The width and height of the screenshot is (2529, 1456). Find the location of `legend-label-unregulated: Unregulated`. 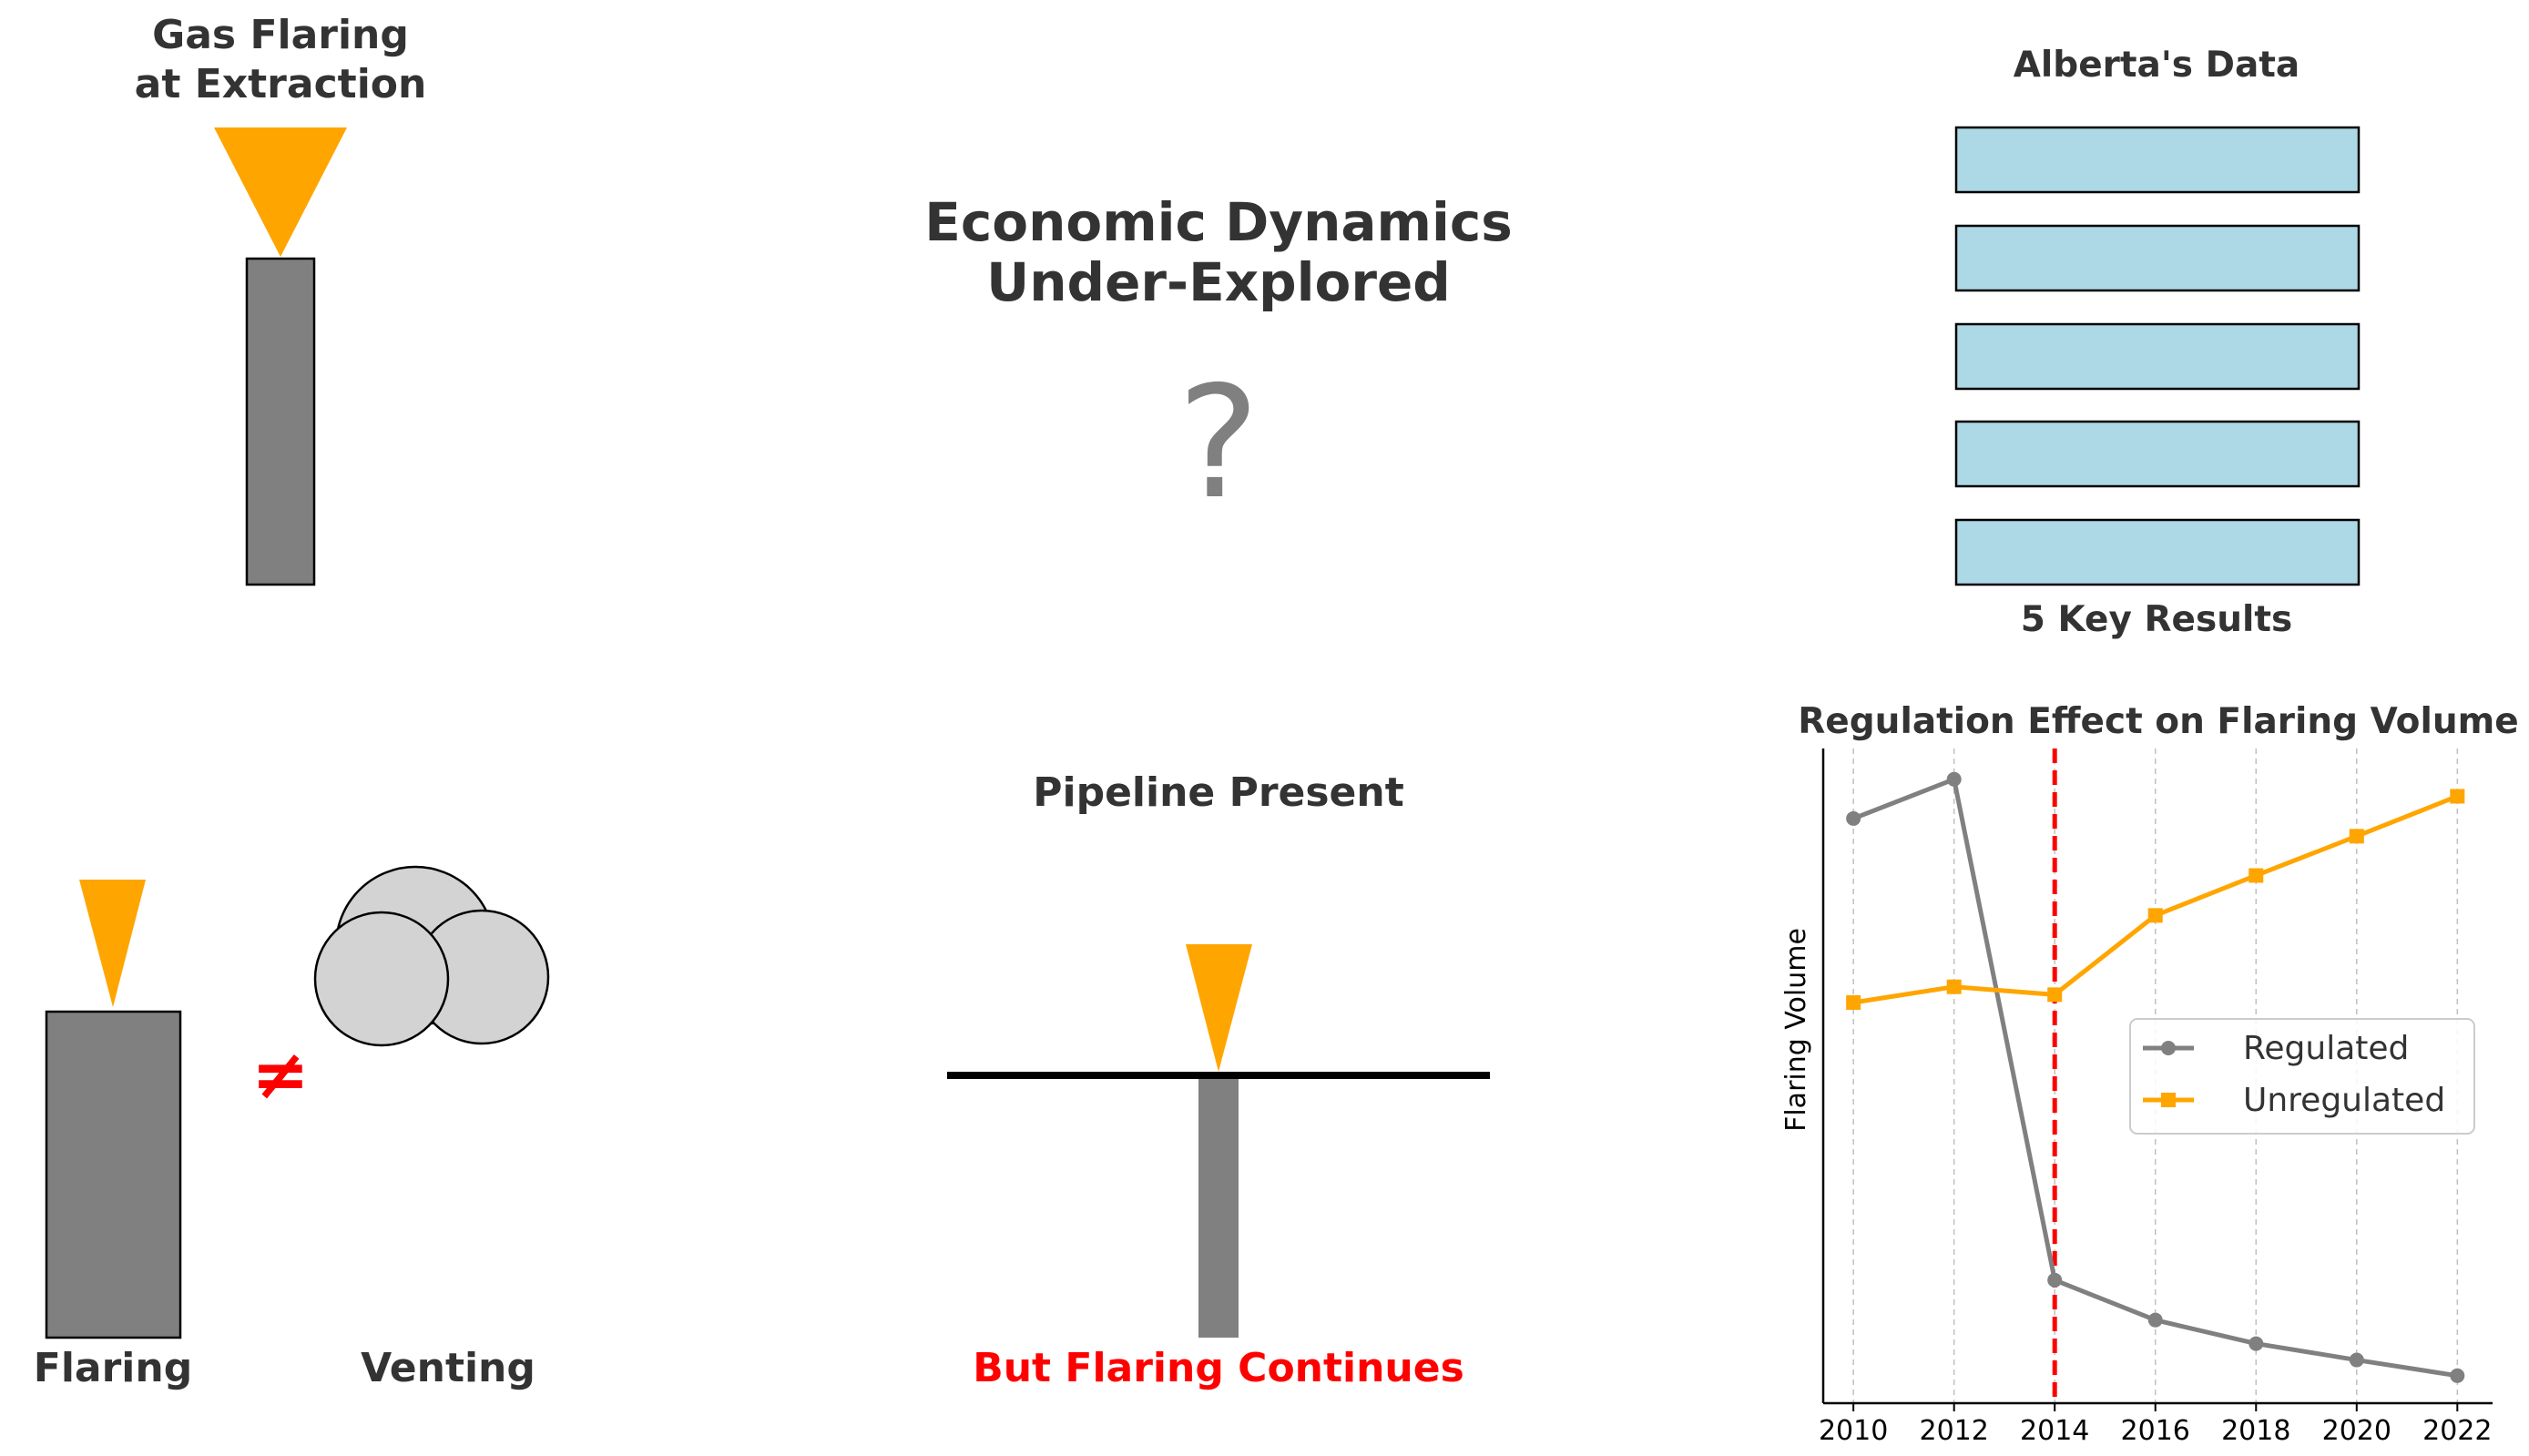

legend-label-unregulated: Unregulated is located at coordinates (2344, 1100).